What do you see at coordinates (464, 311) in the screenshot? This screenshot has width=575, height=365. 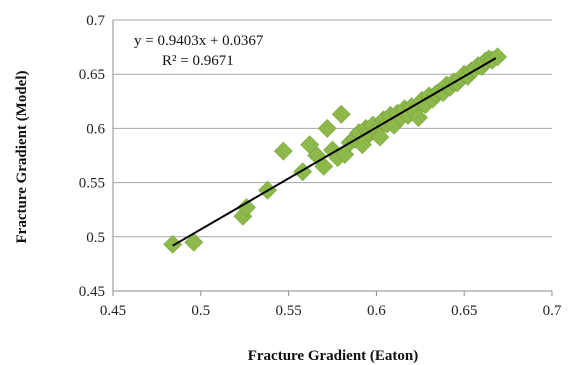 I see `x-tick-label: 0.65` at bounding box center [464, 311].